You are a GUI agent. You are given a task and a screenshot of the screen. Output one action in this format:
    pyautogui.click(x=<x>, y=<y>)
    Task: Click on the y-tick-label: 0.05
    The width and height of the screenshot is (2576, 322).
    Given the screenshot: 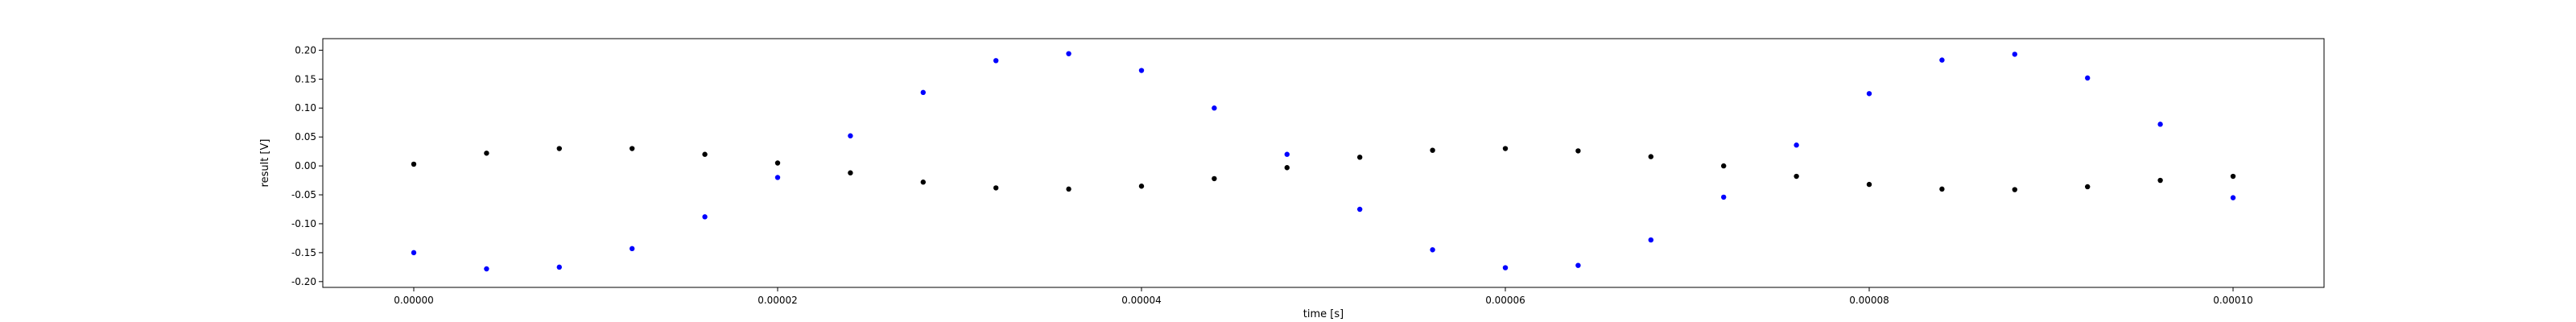 What is the action you would take?
    pyautogui.click(x=305, y=136)
    